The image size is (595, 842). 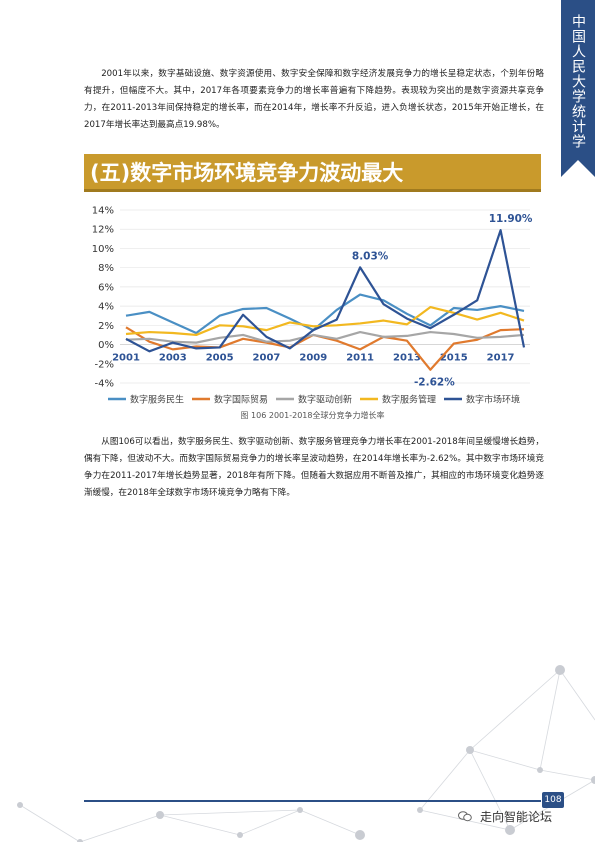 I want to click on data-label: 8.03%, so click(x=370, y=256).